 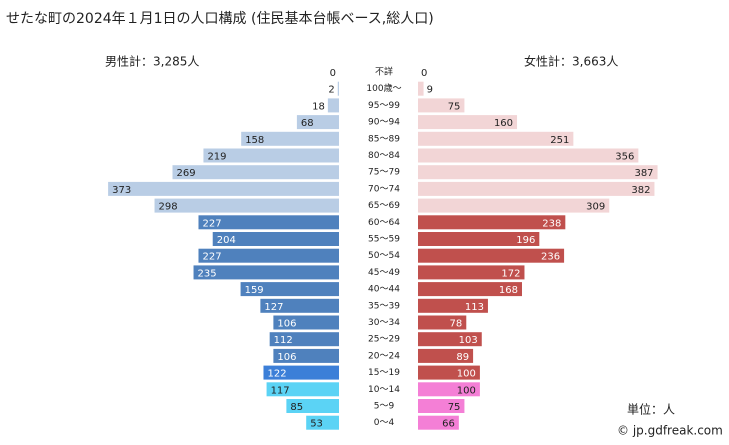 What do you see at coordinates (384, 156) in the screenshot?
I see `category-label: 80～84` at bounding box center [384, 156].